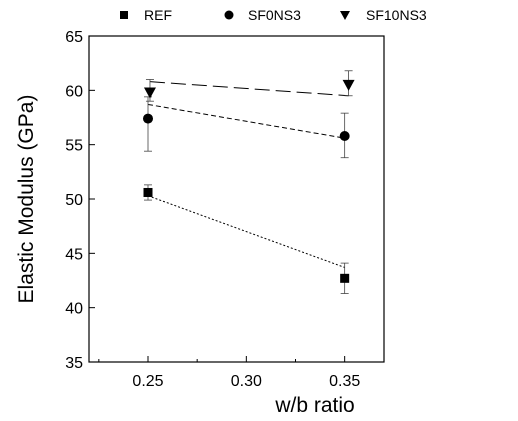 The width and height of the screenshot is (518, 421). What do you see at coordinates (396, 15) in the screenshot?
I see `legend-label-sf10ns3: SF10NS3` at bounding box center [396, 15].